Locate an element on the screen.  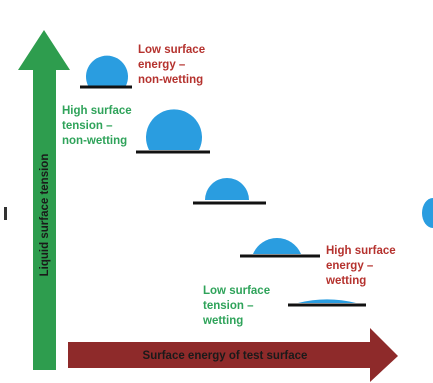
annotation-high-surface-energy-wetting: High surface energy – wetting is located at coordinates (362, 266).